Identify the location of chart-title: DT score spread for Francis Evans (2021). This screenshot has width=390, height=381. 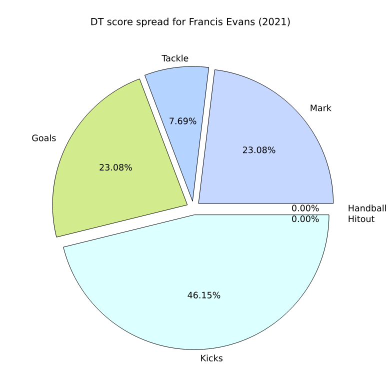
(190, 23).